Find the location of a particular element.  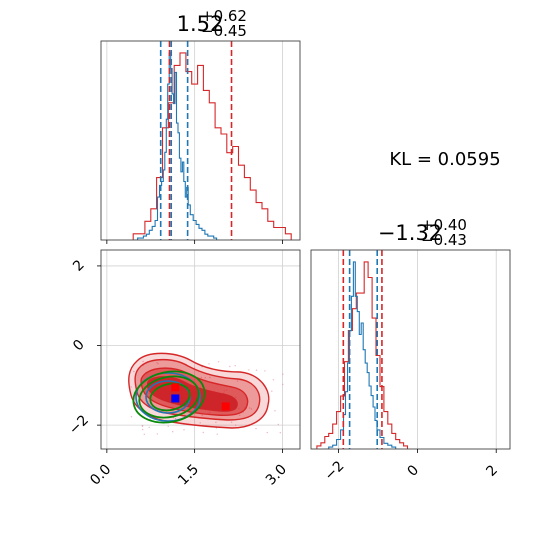

kl-annotation: KL = 0.0595 is located at coordinates (444, 159).